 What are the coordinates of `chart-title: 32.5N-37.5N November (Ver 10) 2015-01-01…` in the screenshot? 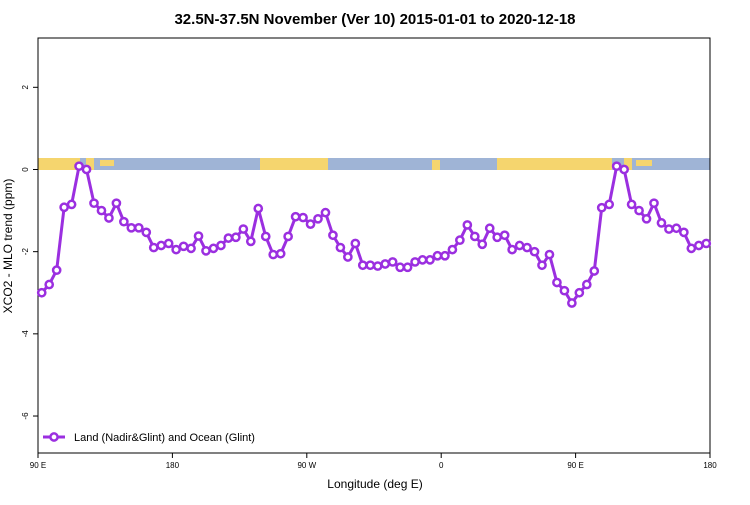 It's located at (374, 19).